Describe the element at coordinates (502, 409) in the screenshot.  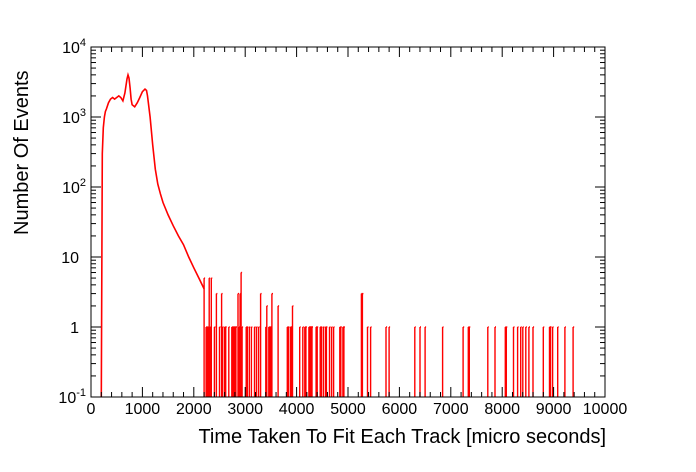
I see `x-tick-label: 8000` at that location.